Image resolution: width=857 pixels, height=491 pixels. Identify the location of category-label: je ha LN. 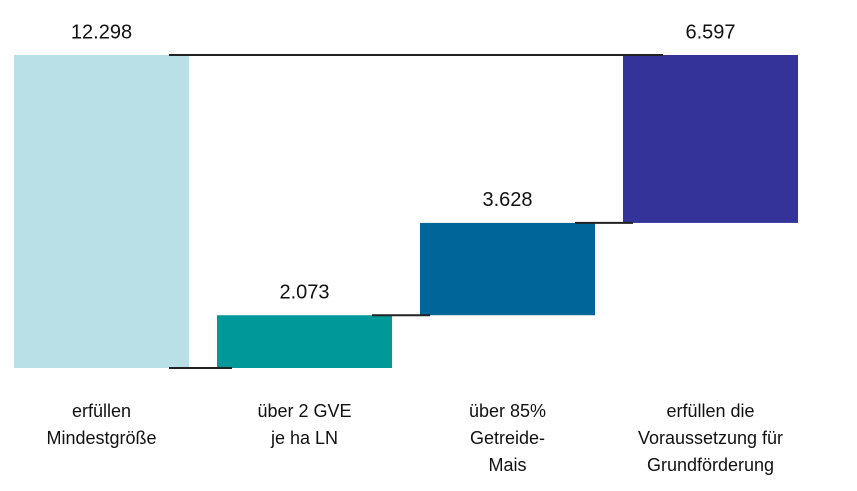
(304, 438).